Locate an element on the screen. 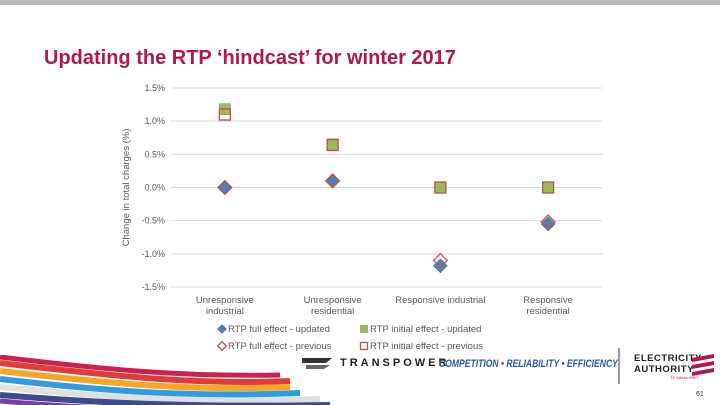  y-tick-label: -1.0% is located at coordinates (153, 254).